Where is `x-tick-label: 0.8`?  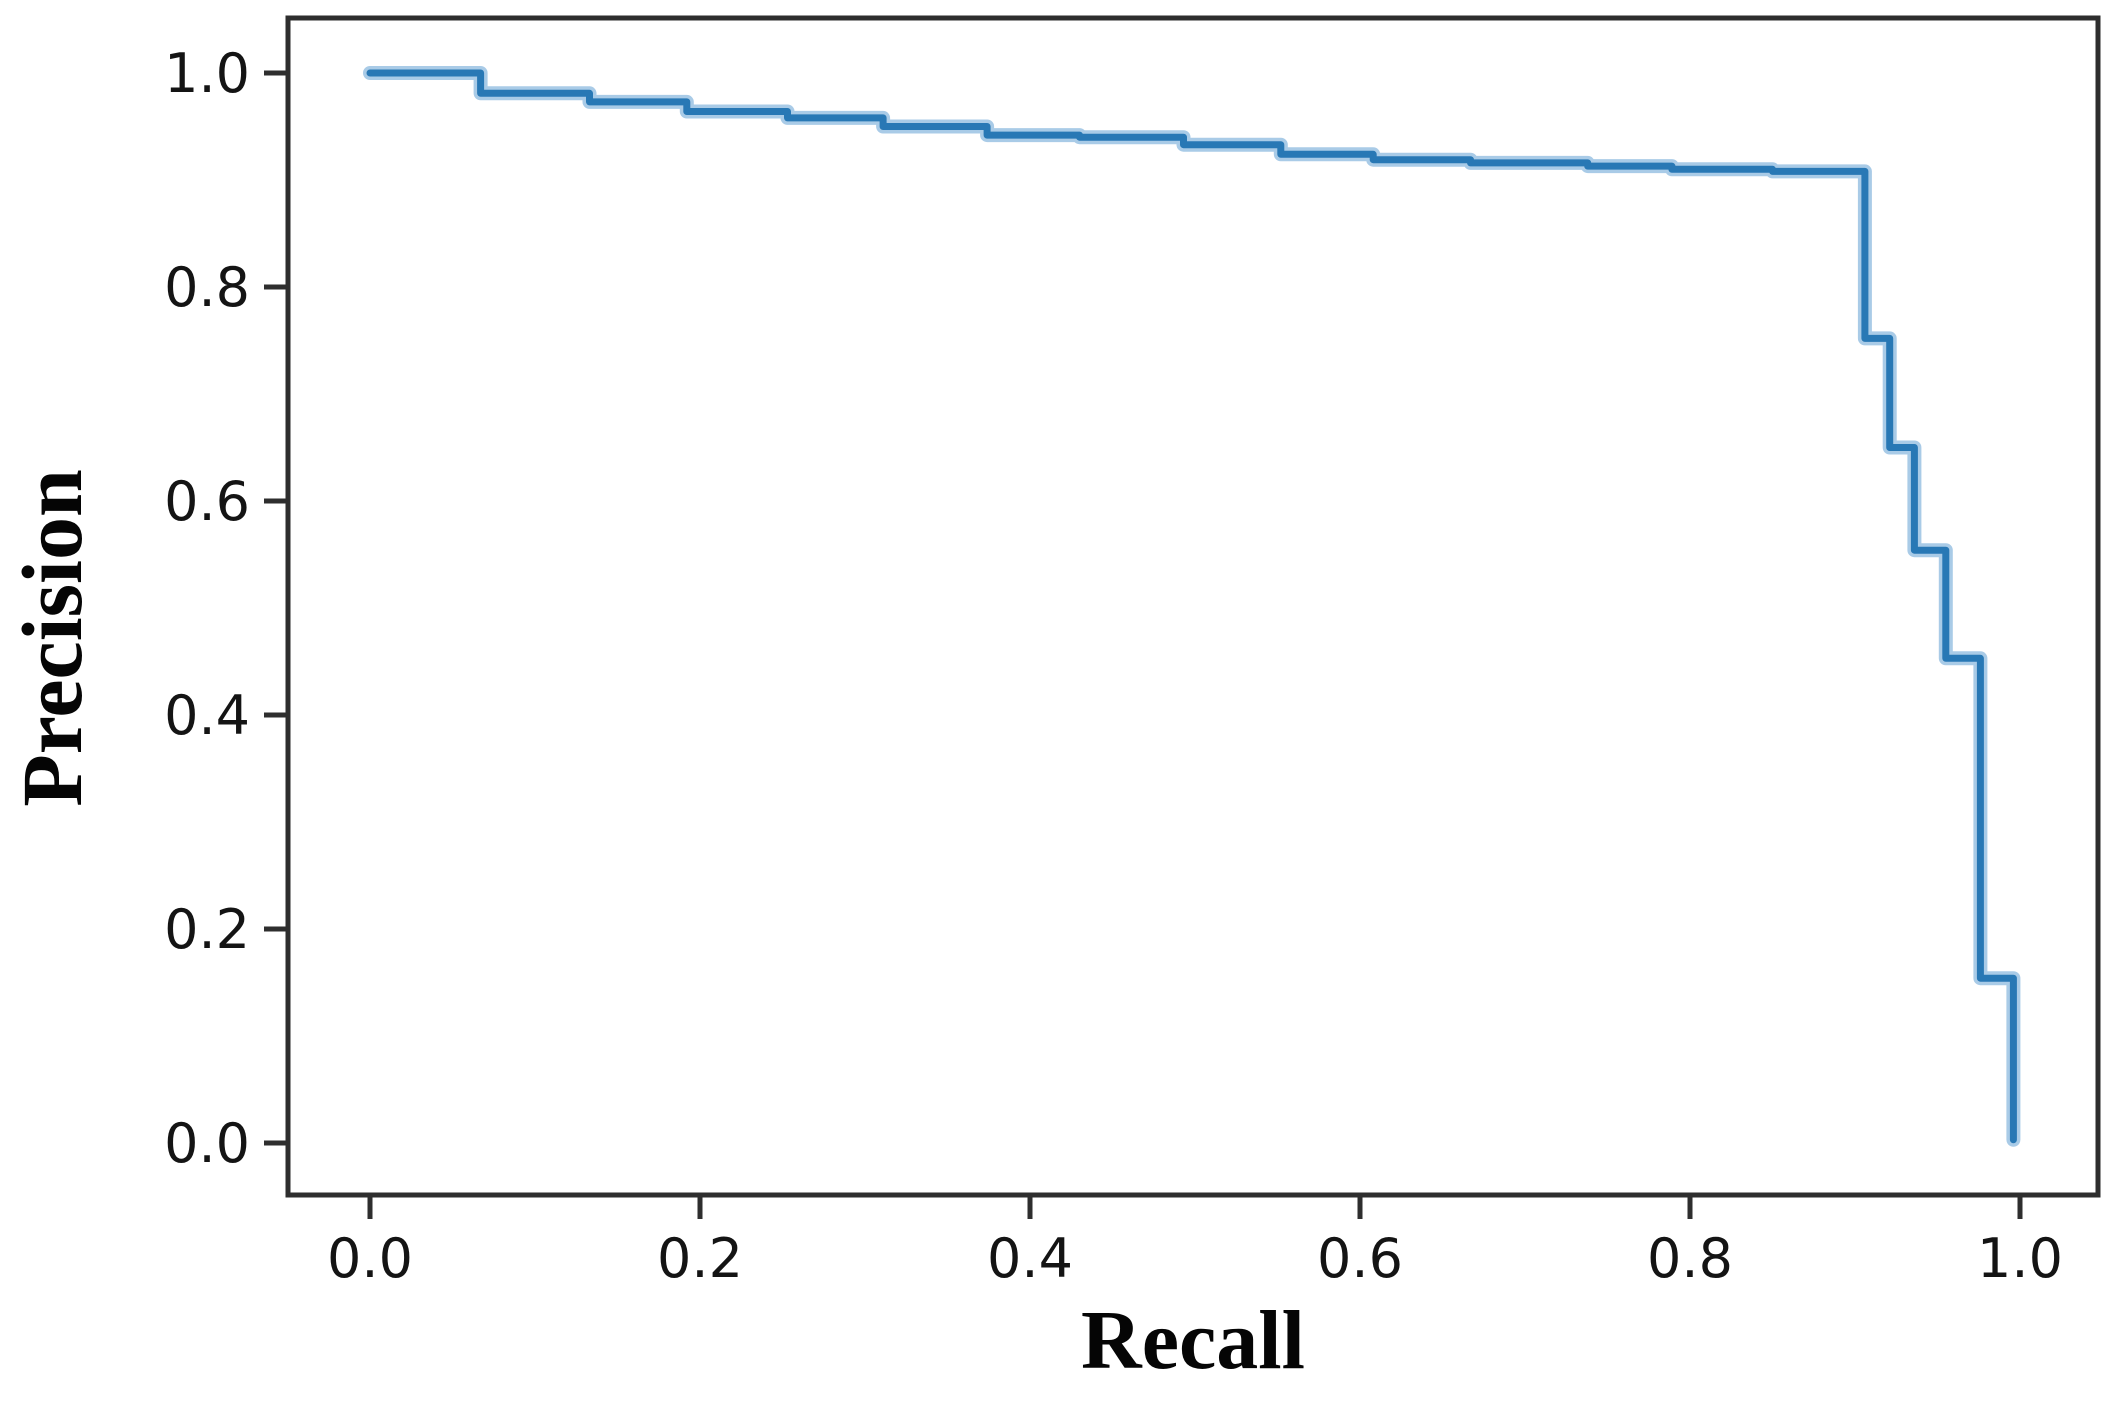
x-tick-label: 0.8 is located at coordinates (1690, 1258).